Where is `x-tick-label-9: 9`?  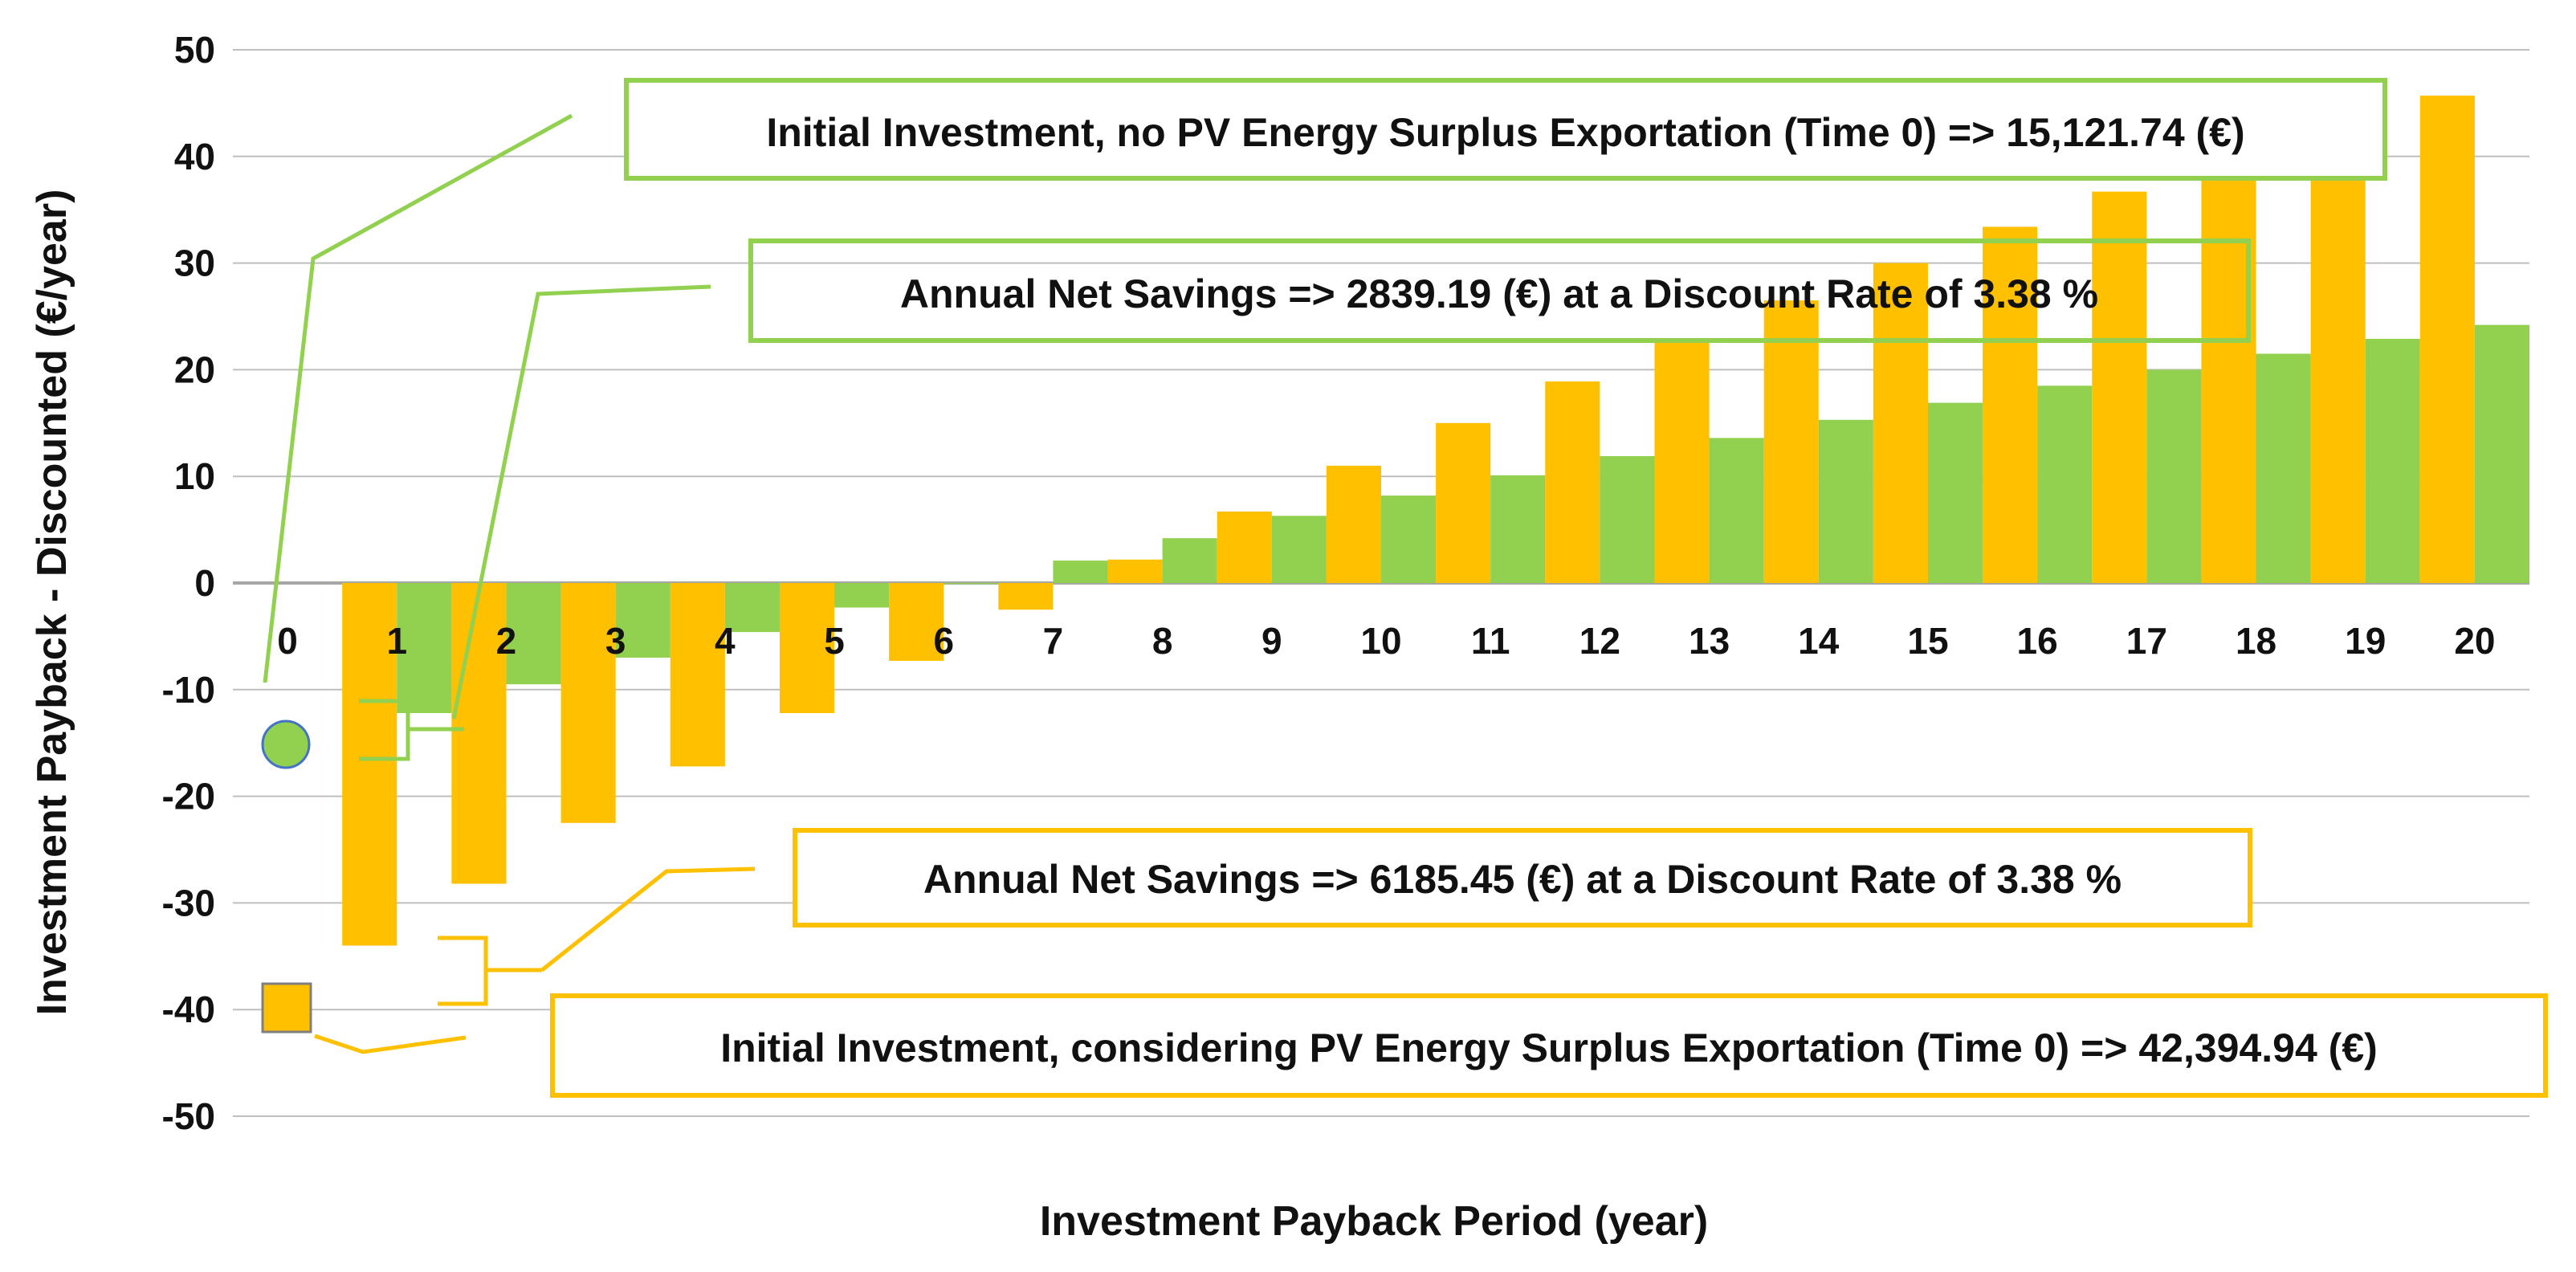
x-tick-label-9: 9 is located at coordinates (1272, 641).